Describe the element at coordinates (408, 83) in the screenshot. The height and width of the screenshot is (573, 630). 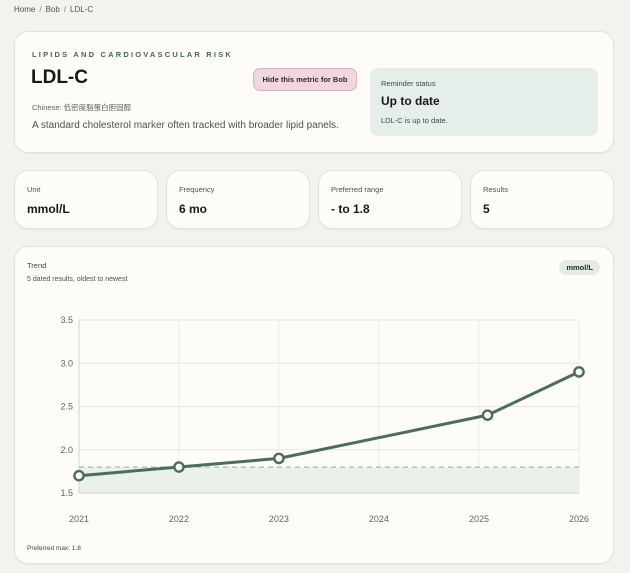
I see `reminder-status-label: Reminder status` at that location.